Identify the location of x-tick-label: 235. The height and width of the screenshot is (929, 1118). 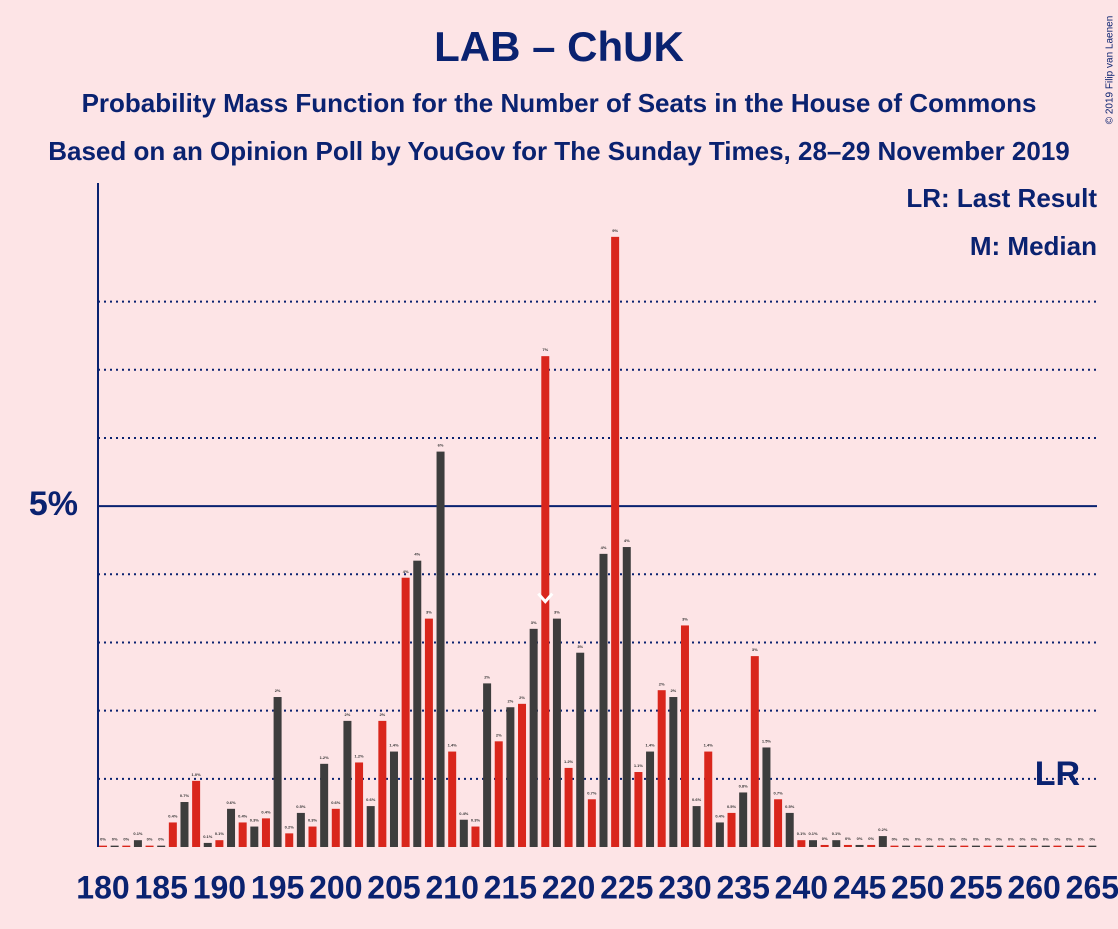
(742, 887).